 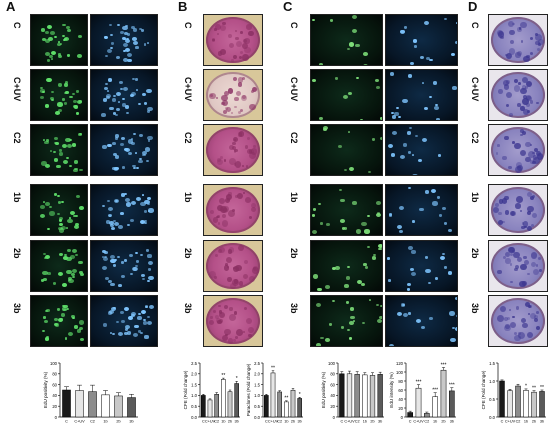 I want to click on significance-marker: ***, so click(x=435, y=391).